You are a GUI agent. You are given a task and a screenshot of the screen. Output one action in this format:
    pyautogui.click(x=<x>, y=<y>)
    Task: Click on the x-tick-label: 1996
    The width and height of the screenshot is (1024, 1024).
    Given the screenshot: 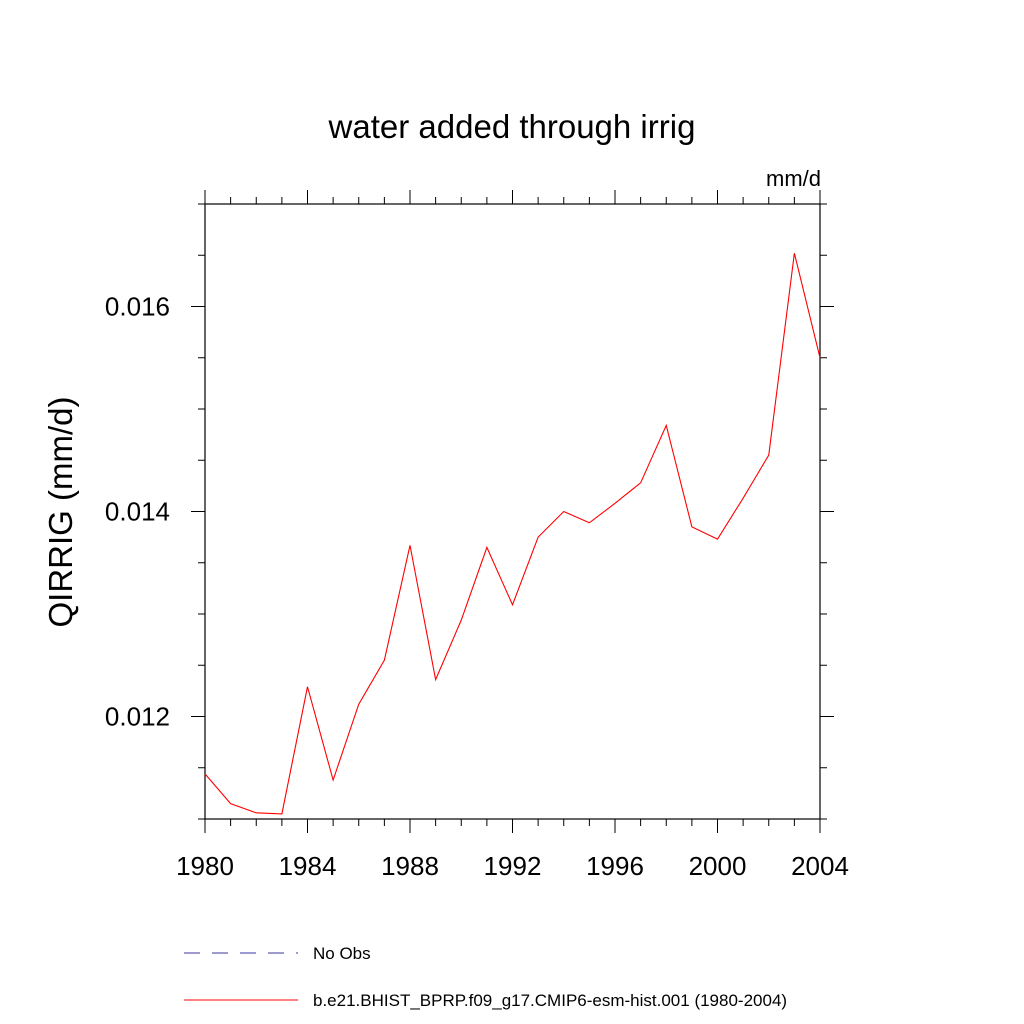 What is the action you would take?
    pyautogui.click(x=615, y=866)
    